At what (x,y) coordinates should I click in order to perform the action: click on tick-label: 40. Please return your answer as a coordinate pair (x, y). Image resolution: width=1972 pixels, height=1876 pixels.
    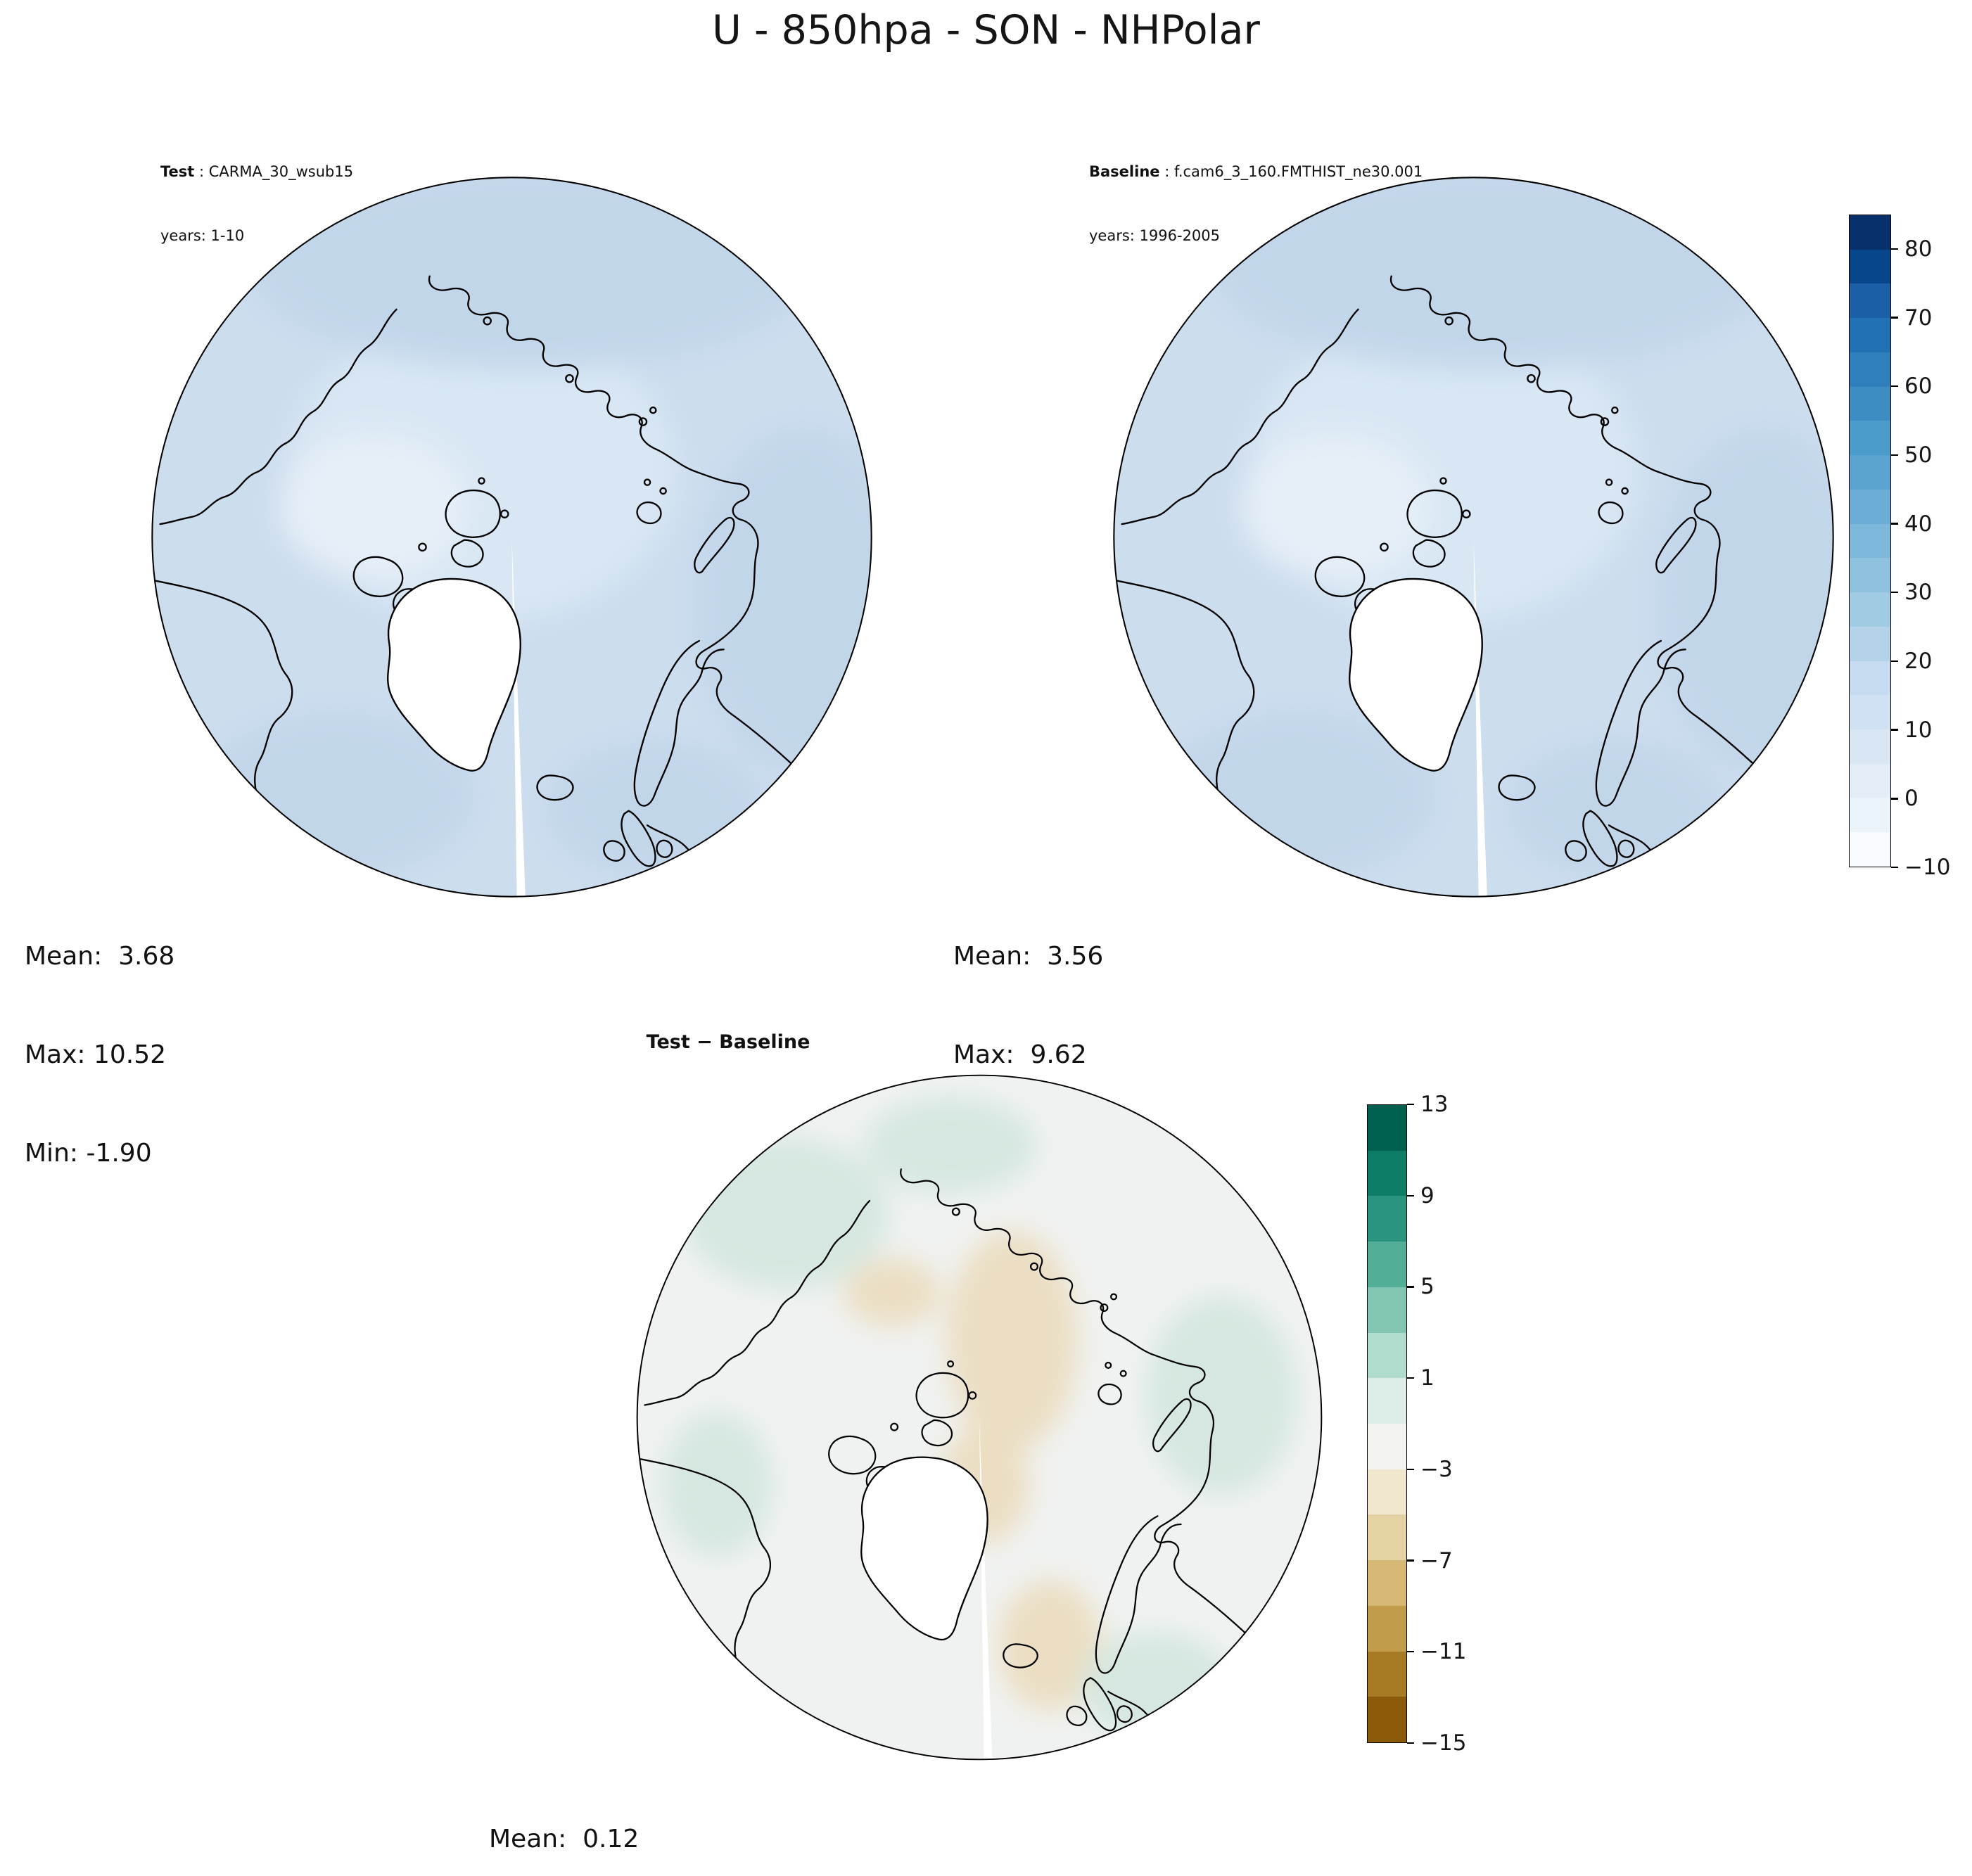
    Looking at the image, I should click on (1919, 524).